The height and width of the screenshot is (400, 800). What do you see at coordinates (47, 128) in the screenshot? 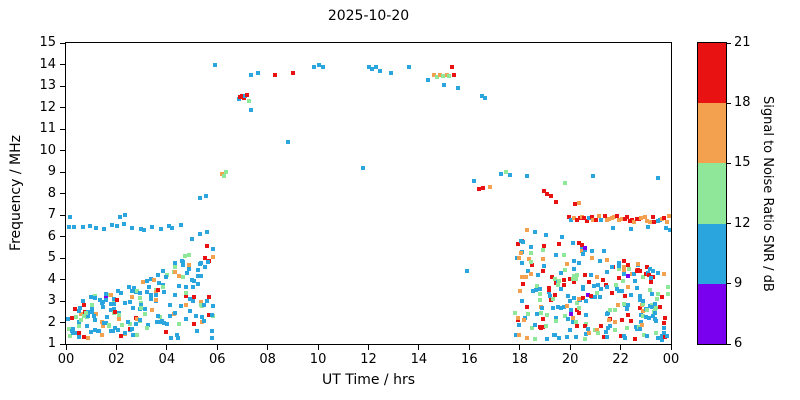
I see `y-tick-label: 11` at bounding box center [47, 128].